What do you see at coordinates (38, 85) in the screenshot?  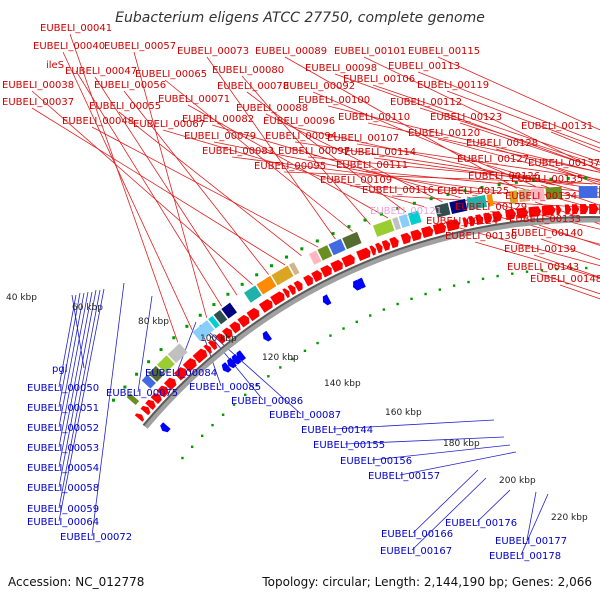 I see `forward-gene-label: EUBELI_00038` at bounding box center [38, 85].